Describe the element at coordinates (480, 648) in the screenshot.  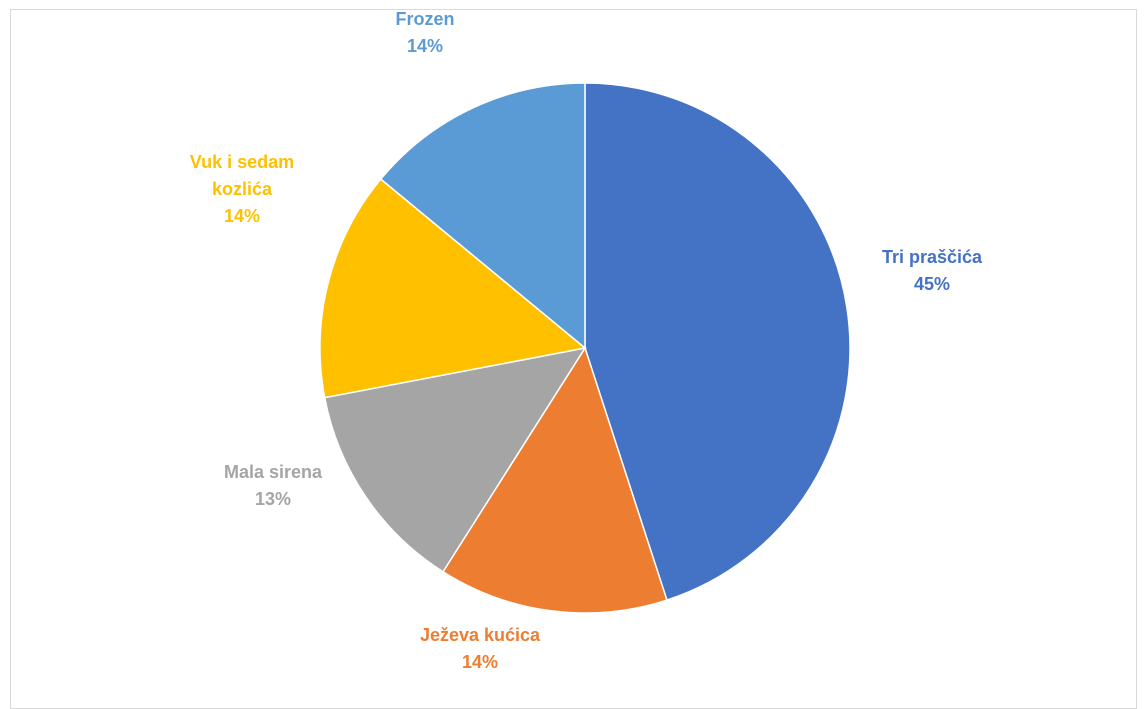
I see `data-label-1: Ježeva kućica 14%` at that location.